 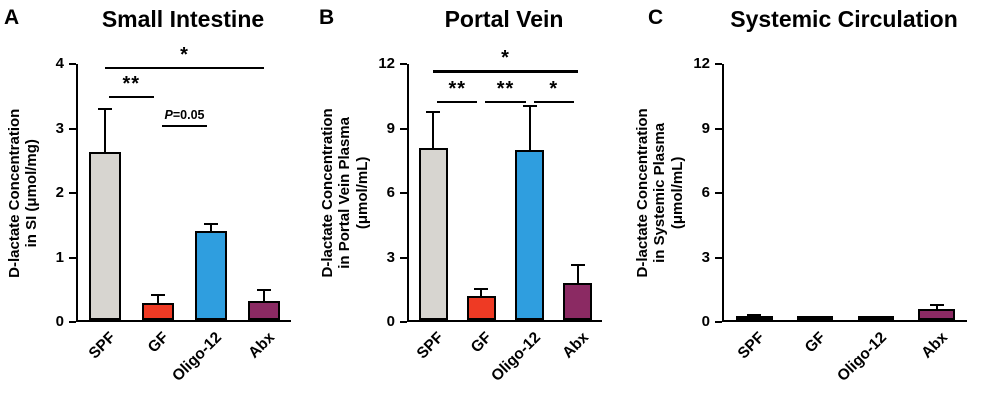 What do you see at coordinates (184, 115) in the screenshot?
I see `significance-label: P=0.05` at bounding box center [184, 115].